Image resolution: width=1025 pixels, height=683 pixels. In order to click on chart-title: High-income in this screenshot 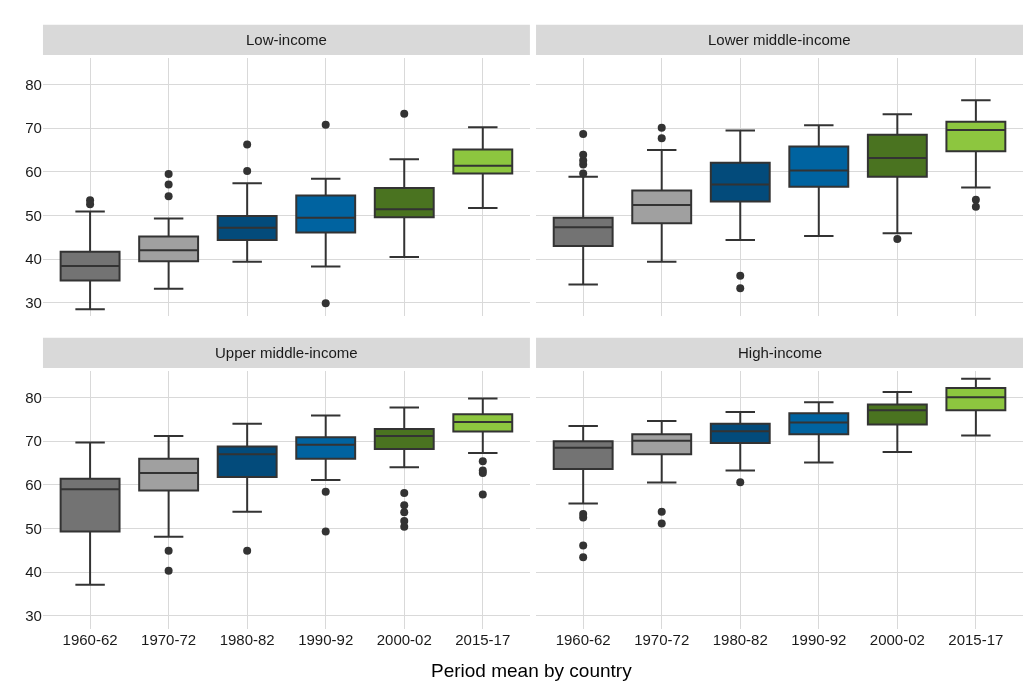, I will do `click(780, 352)`.